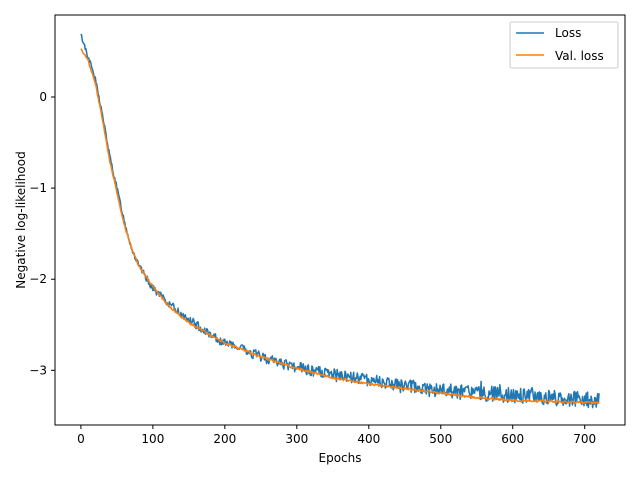 The height and width of the screenshot is (480, 640). I want to click on x-tick-label: 700, so click(584, 439).